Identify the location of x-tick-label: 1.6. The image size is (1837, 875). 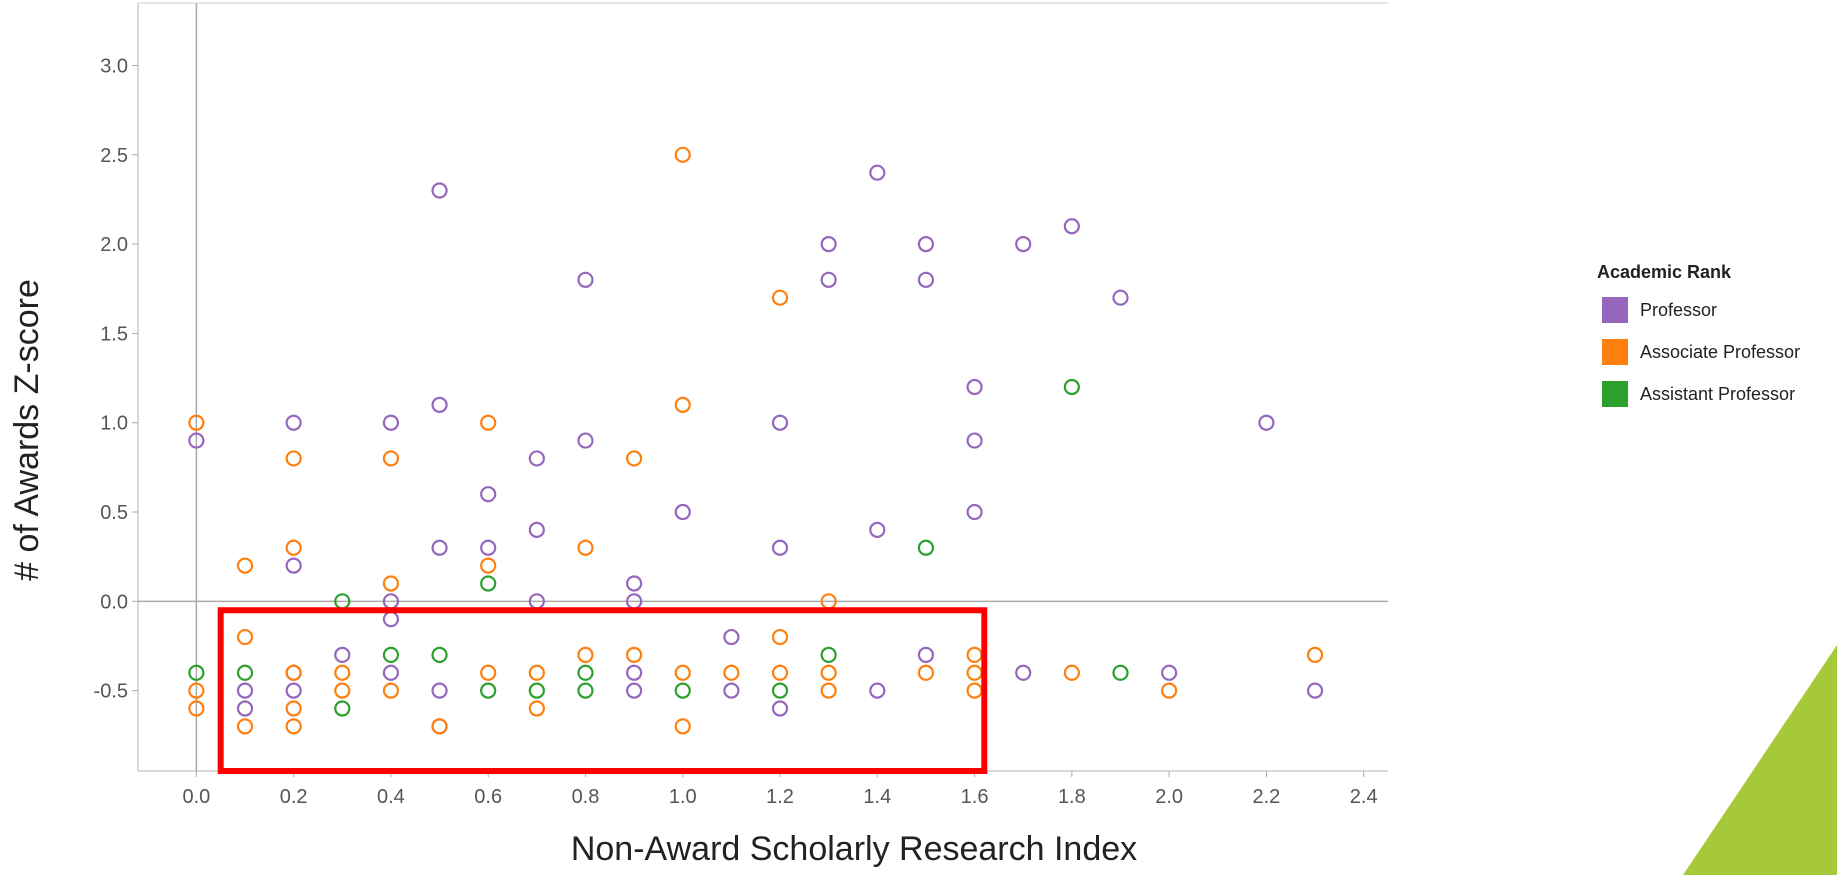
(975, 797).